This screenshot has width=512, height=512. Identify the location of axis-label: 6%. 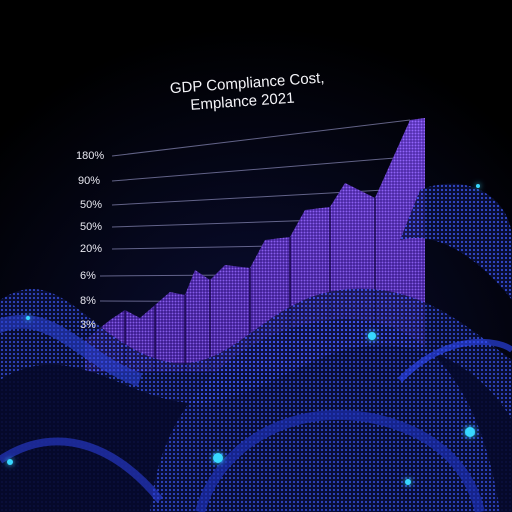
(88, 276).